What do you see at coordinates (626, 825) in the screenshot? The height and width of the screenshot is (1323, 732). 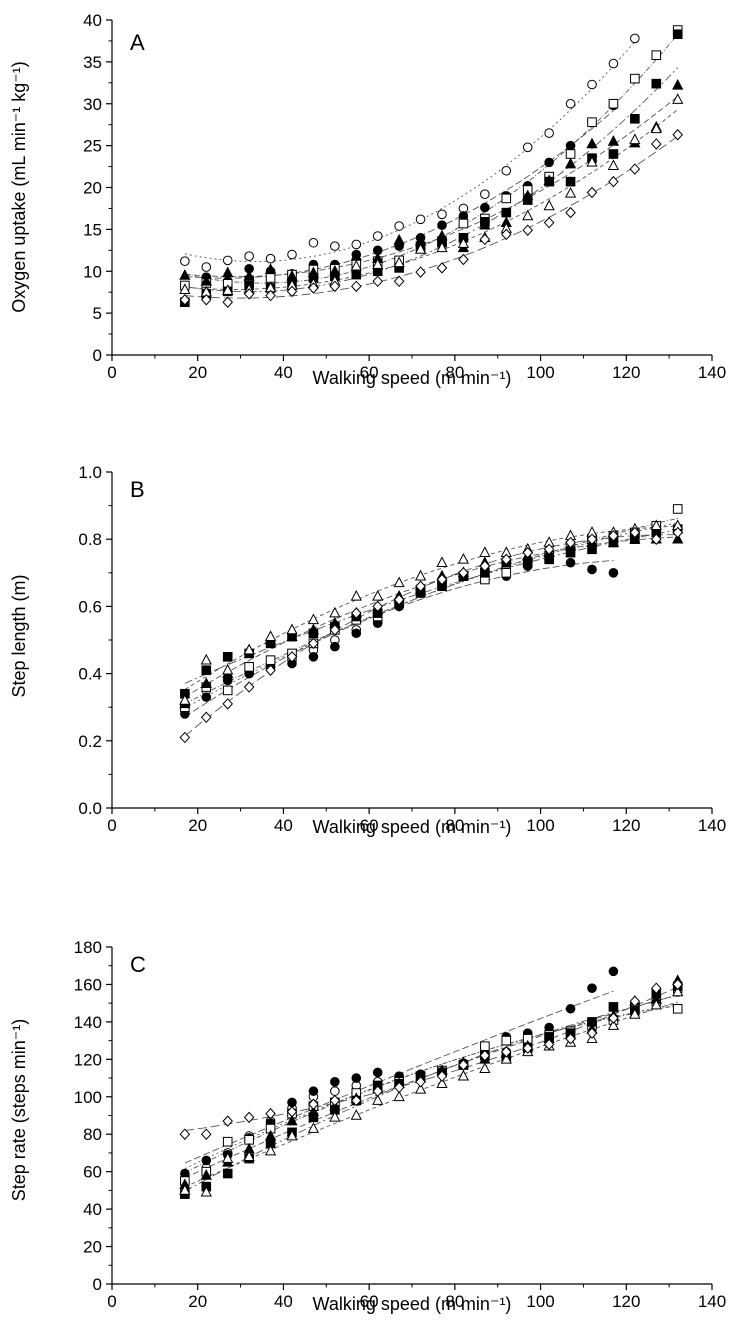 I see `panel-b-x-tick-label: 120` at bounding box center [626, 825].